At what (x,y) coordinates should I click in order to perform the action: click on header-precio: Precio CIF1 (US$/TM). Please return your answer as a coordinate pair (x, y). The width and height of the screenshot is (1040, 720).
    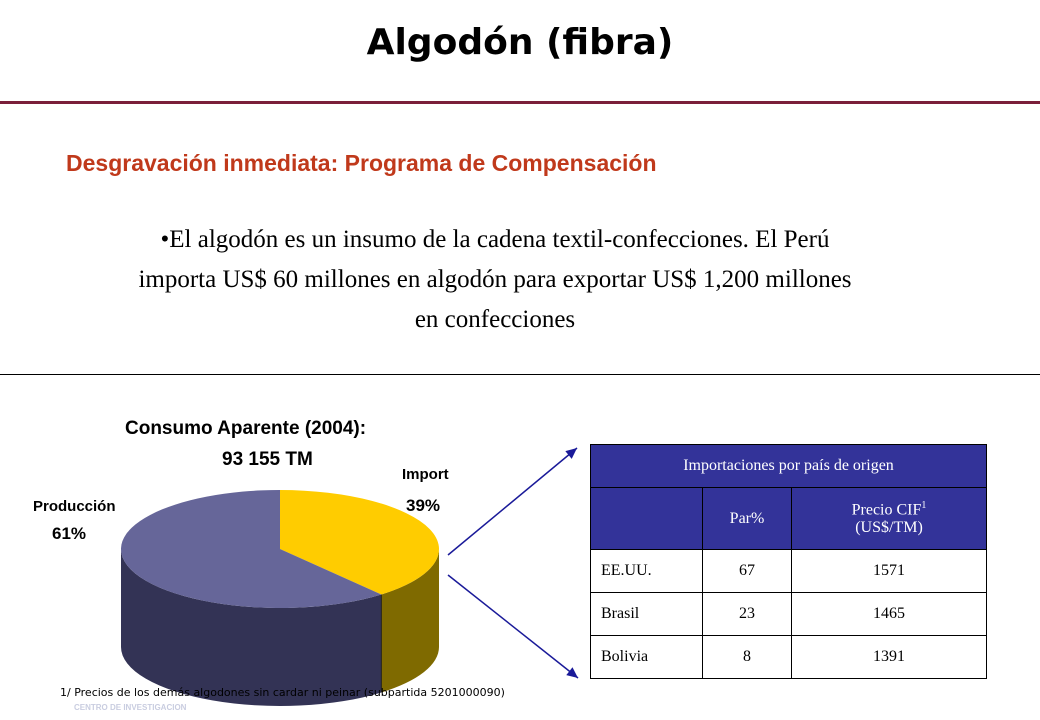
    Looking at the image, I should click on (889, 518).